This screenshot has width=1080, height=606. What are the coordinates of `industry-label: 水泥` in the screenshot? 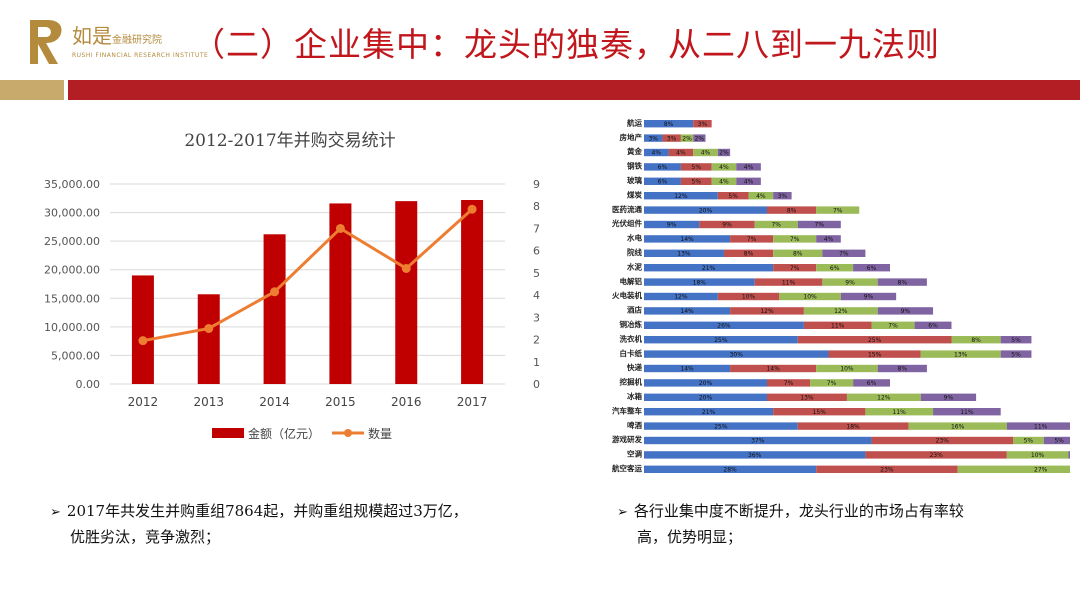 It's located at (634, 266).